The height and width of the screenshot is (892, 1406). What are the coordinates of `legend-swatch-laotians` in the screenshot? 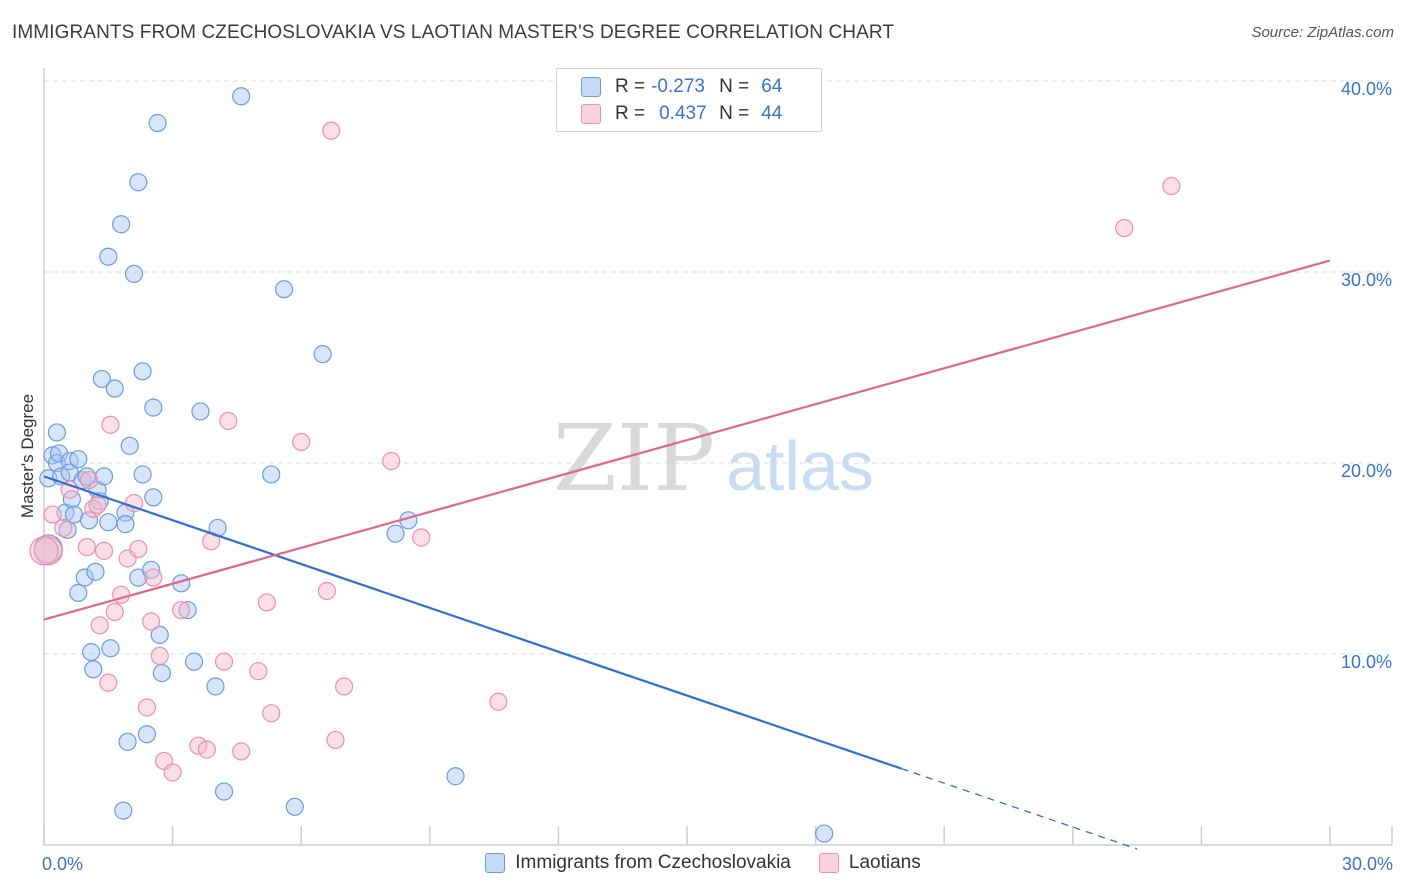 It's located at (591, 114).